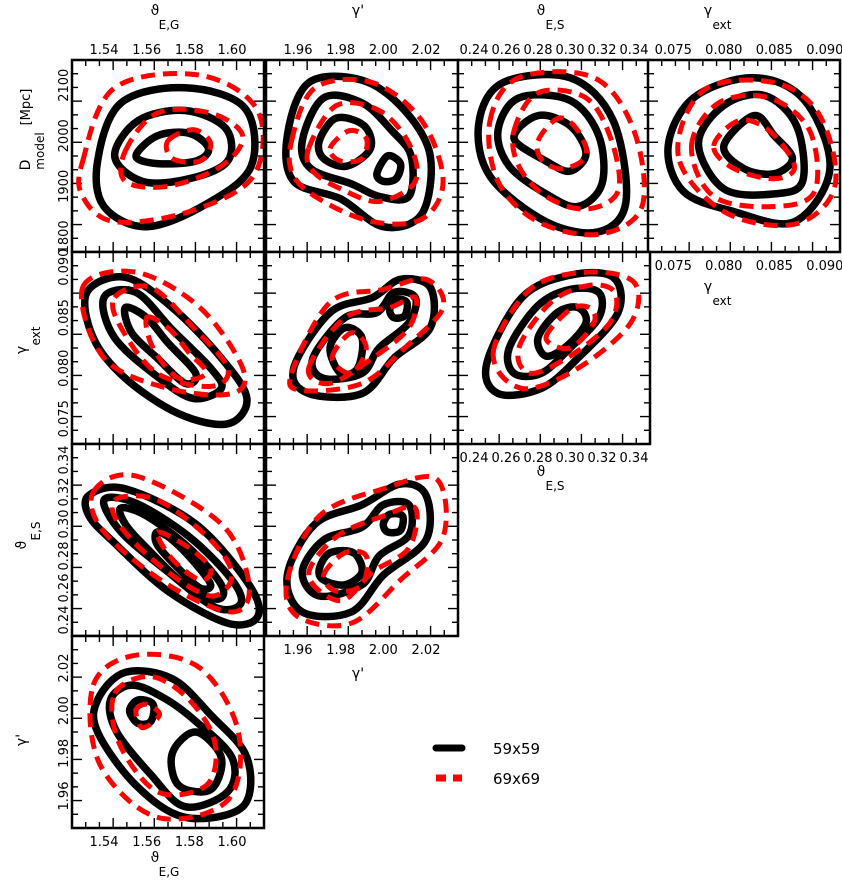  I want to click on tick-label: 1800, so click(64, 236).